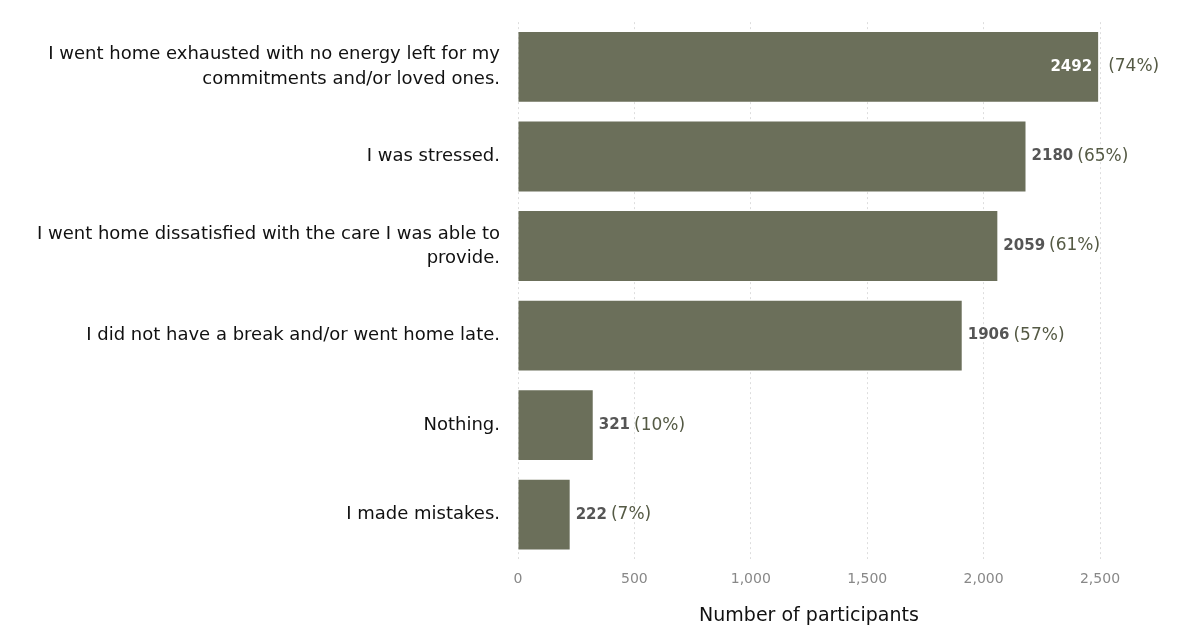 This screenshot has height=633, width=1177. Describe the element at coordinates (1016, 333) in the screenshot. I see `data-label: 1906 (57%)` at that location.